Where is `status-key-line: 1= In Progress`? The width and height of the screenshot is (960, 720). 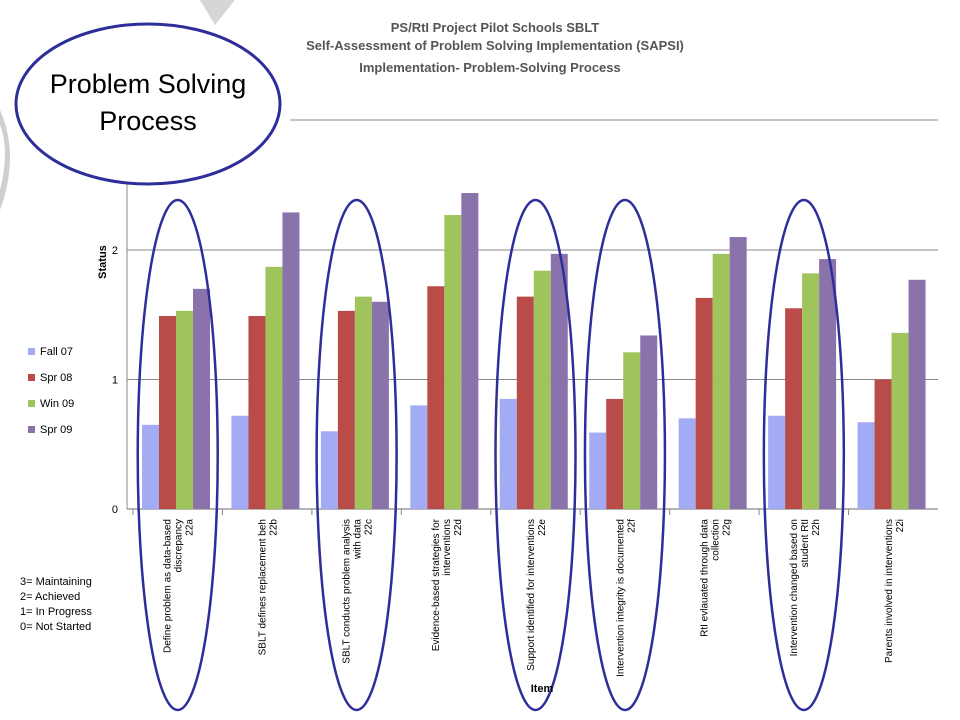 status-key-line: 1= In Progress is located at coordinates (56, 612).